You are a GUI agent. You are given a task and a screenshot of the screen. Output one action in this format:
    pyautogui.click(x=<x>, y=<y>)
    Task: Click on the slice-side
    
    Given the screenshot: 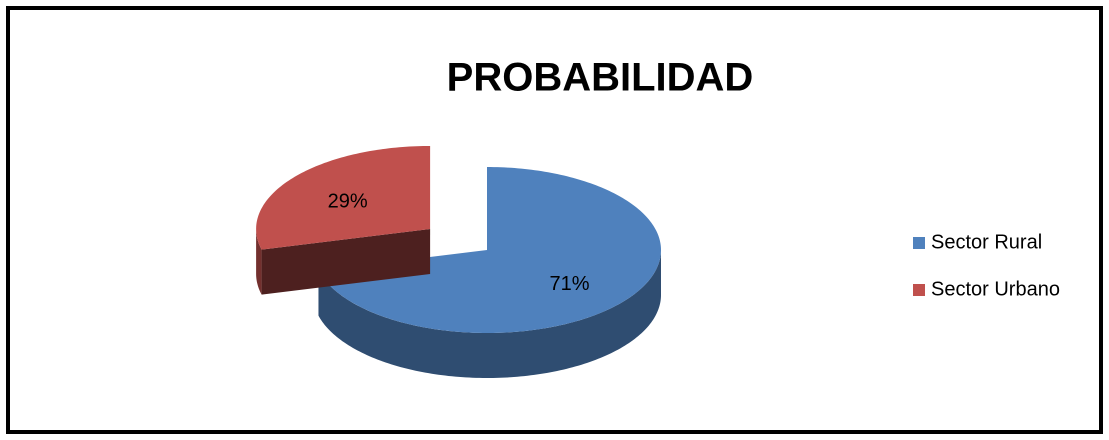 What is the action you would take?
    pyautogui.click(x=346, y=261)
    